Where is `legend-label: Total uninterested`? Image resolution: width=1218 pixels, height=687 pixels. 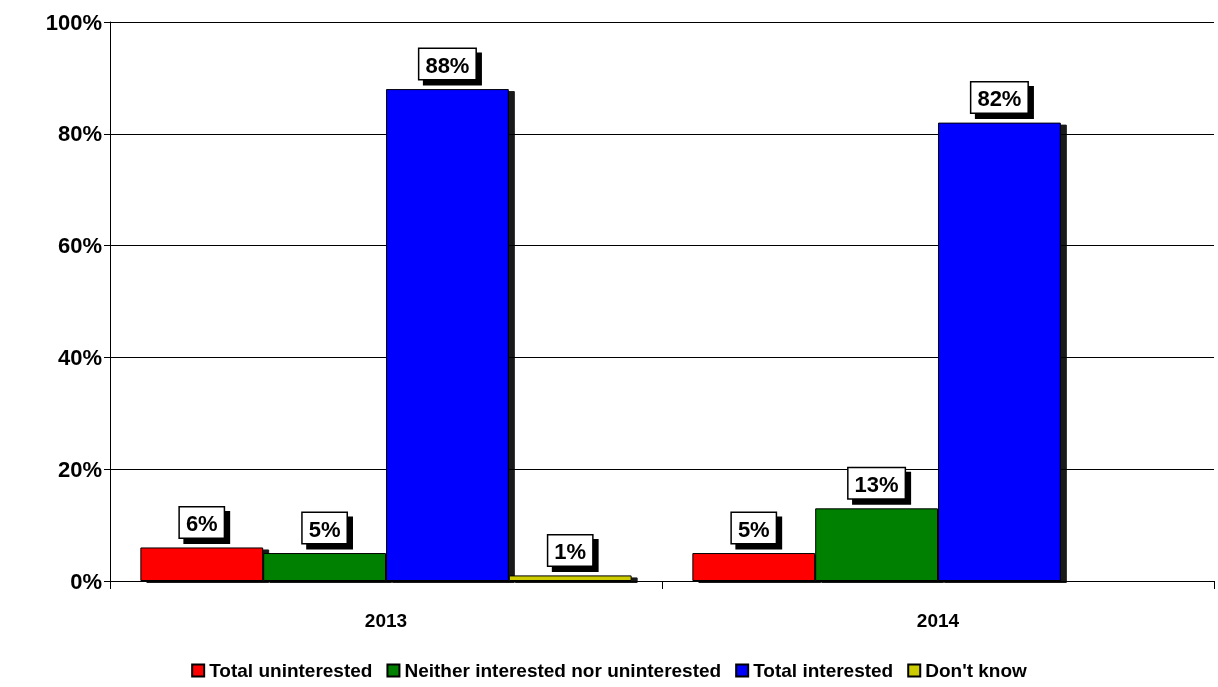 legend-label: Total uninterested is located at coordinates (291, 670).